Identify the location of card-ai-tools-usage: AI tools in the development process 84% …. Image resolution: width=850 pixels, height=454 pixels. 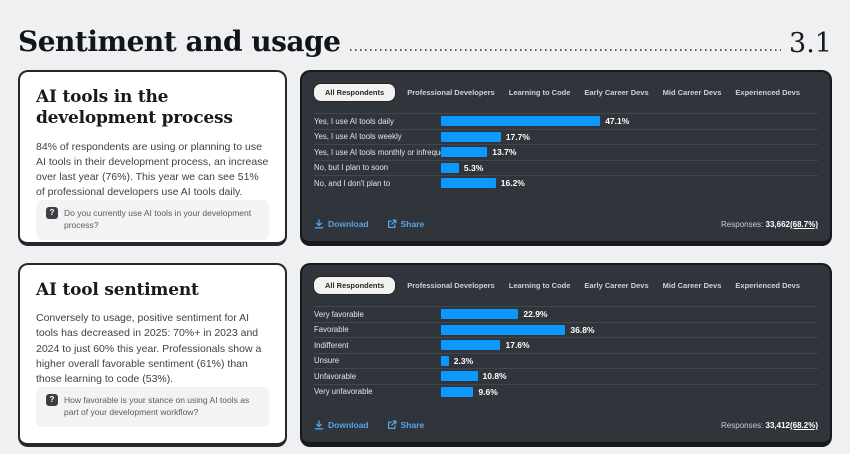
(152, 158).